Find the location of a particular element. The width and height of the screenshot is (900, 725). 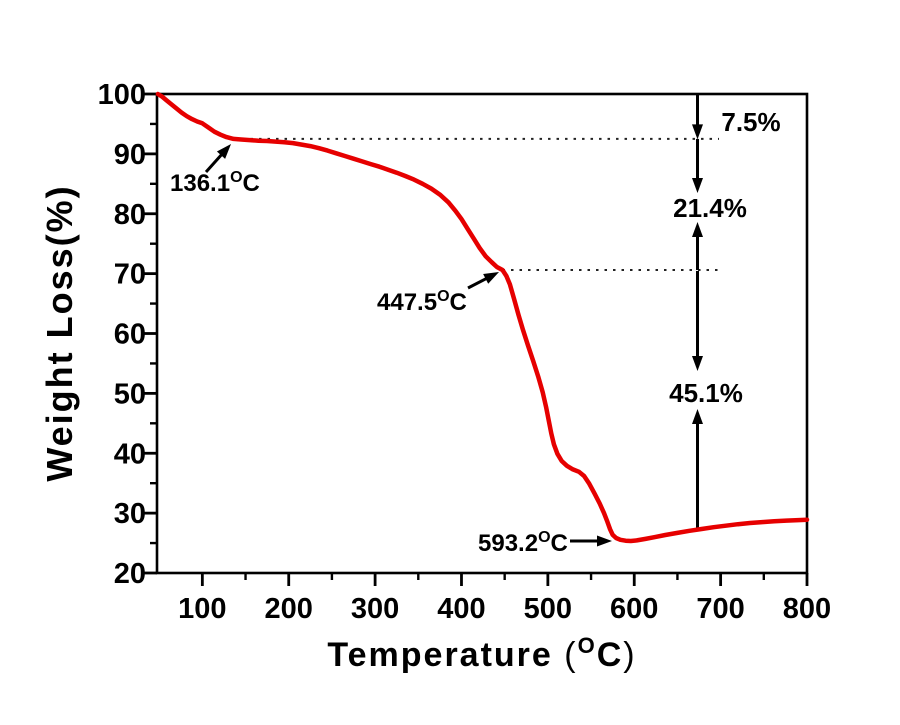

y-tick-label: 40 is located at coordinates (130, 454).